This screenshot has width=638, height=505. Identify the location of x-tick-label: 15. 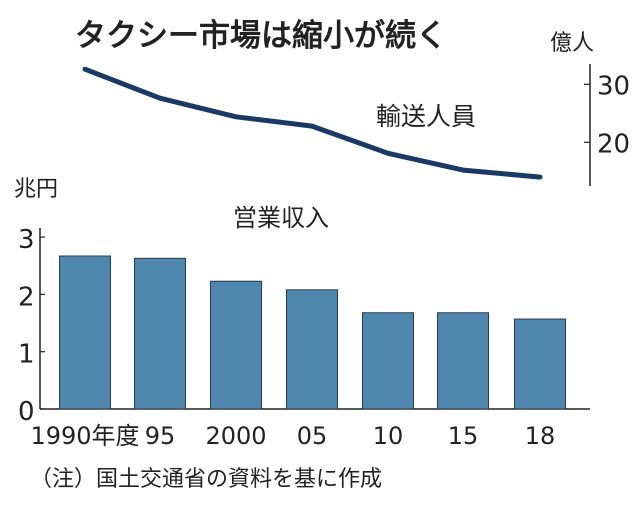
(463, 436).